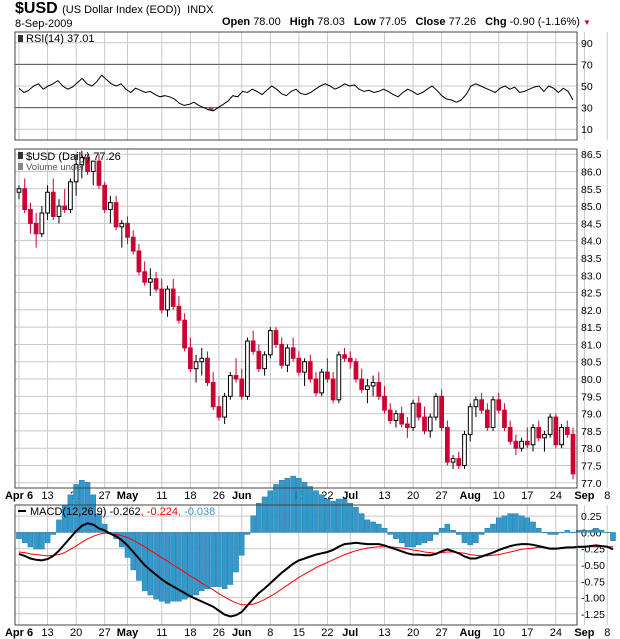 The width and height of the screenshot is (620, 639). What do you see at coordinates (544, 22) in the screenshot?
I see `change-value: -0.90 (-1.16%)` at bounding box center [544, 22].